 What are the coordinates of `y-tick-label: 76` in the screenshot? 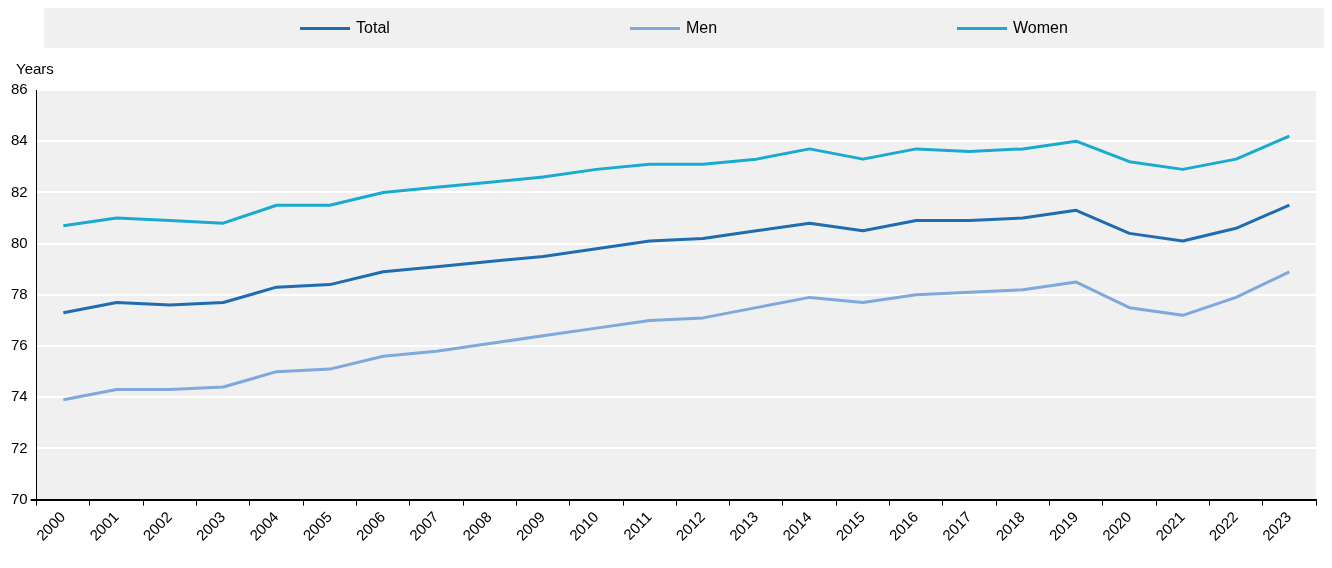 It's located at (19, 345).